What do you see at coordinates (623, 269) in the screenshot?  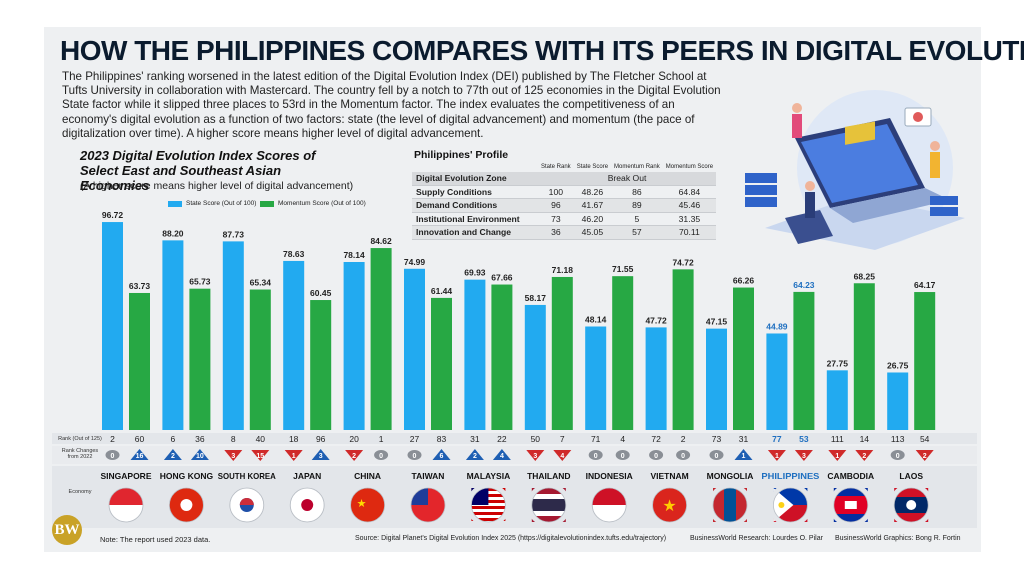 I see `bar-value-label: 71.55` at bounding box center [623, 269].